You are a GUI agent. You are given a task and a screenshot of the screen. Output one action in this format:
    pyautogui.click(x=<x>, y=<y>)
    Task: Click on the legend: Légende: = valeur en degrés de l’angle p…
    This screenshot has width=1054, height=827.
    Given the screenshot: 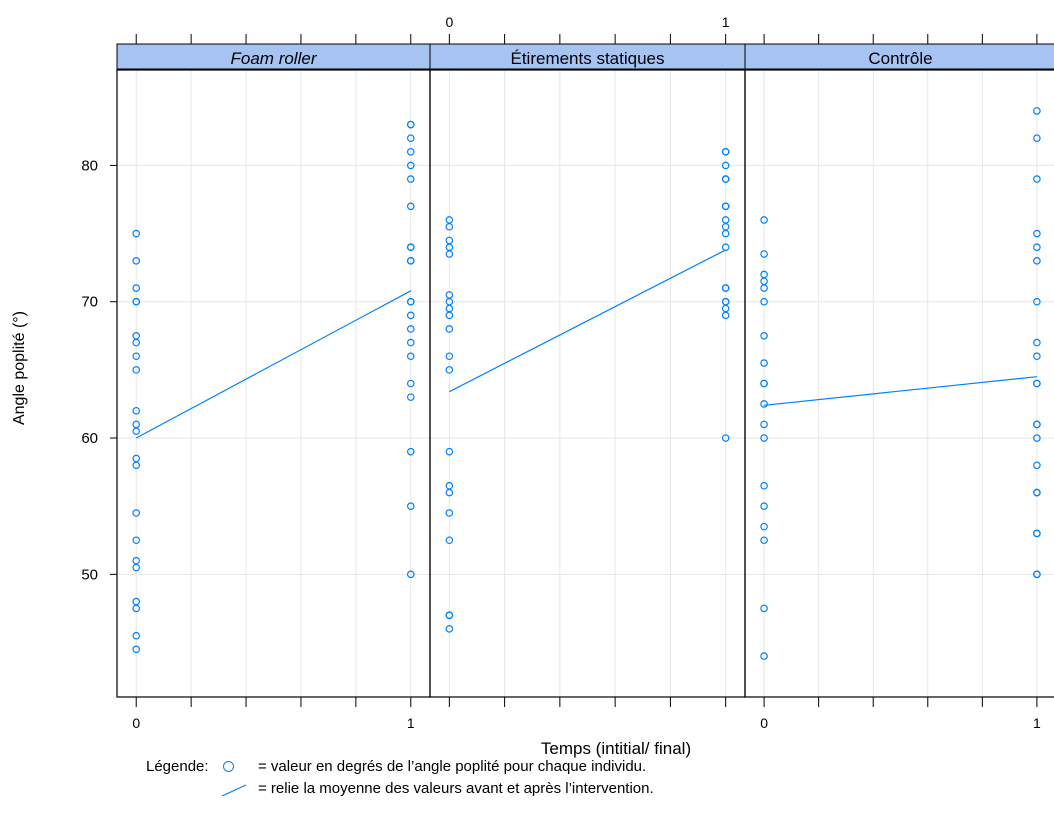 What is the action you would take?
    pyautogui.click(x=400, y=778)
    